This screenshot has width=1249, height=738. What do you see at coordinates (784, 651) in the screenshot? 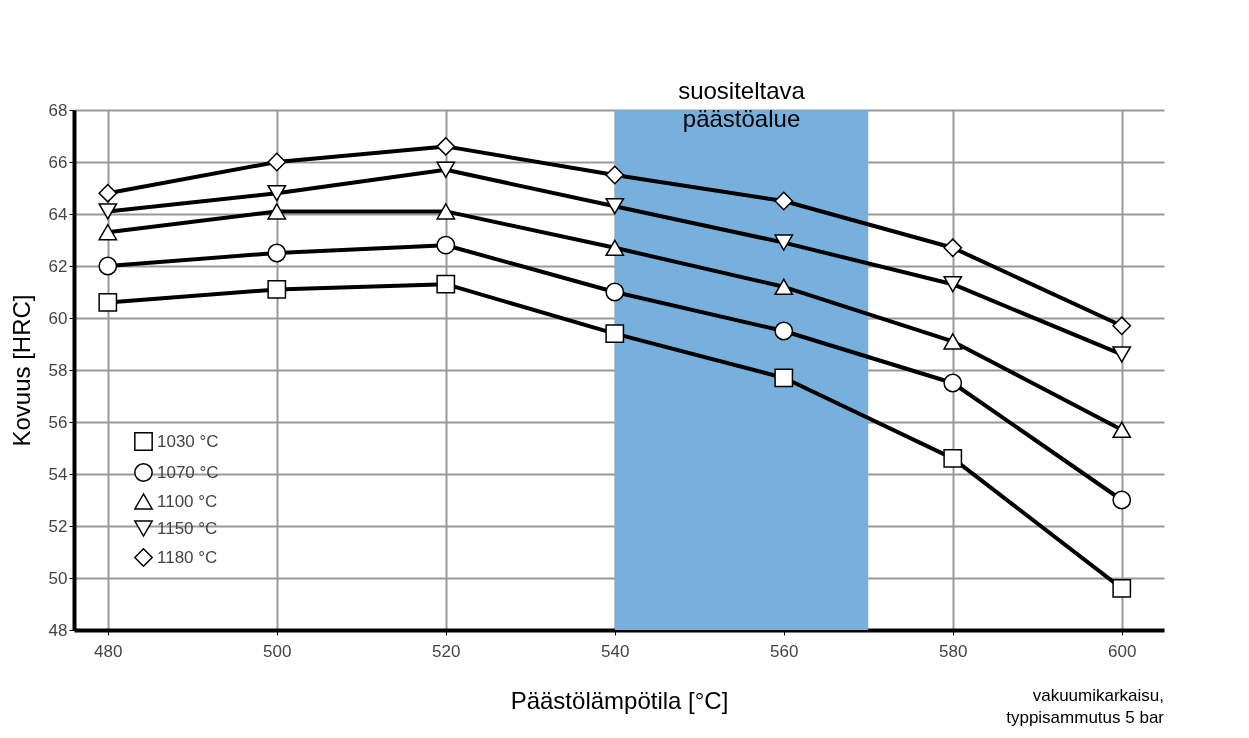
I see `x-tick-label: 560` at bounding box center [784, 651].